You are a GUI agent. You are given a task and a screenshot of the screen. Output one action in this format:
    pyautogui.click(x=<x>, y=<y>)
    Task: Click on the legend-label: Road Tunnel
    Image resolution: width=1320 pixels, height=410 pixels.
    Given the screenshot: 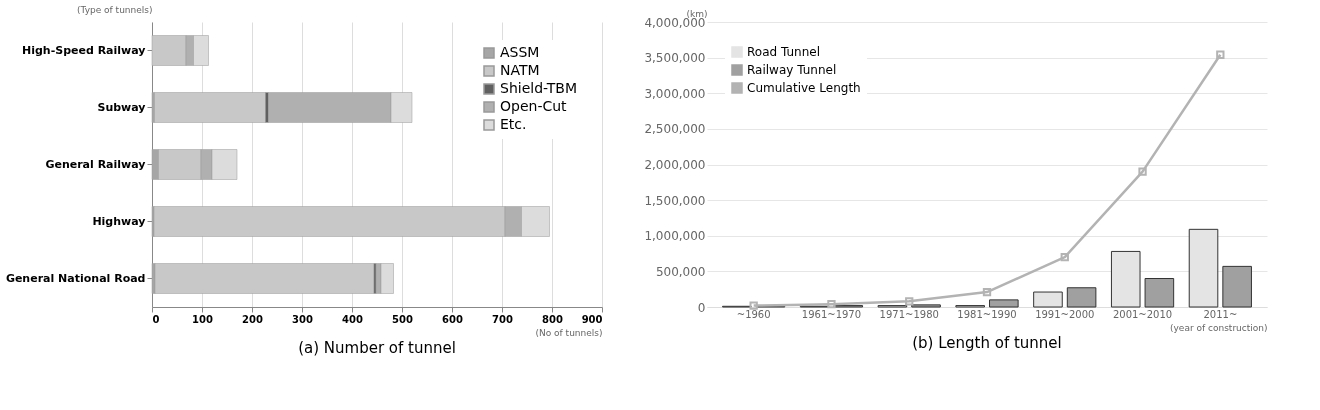 What is the action you would take?
    pyautogui.click(x=783, y=52)
    